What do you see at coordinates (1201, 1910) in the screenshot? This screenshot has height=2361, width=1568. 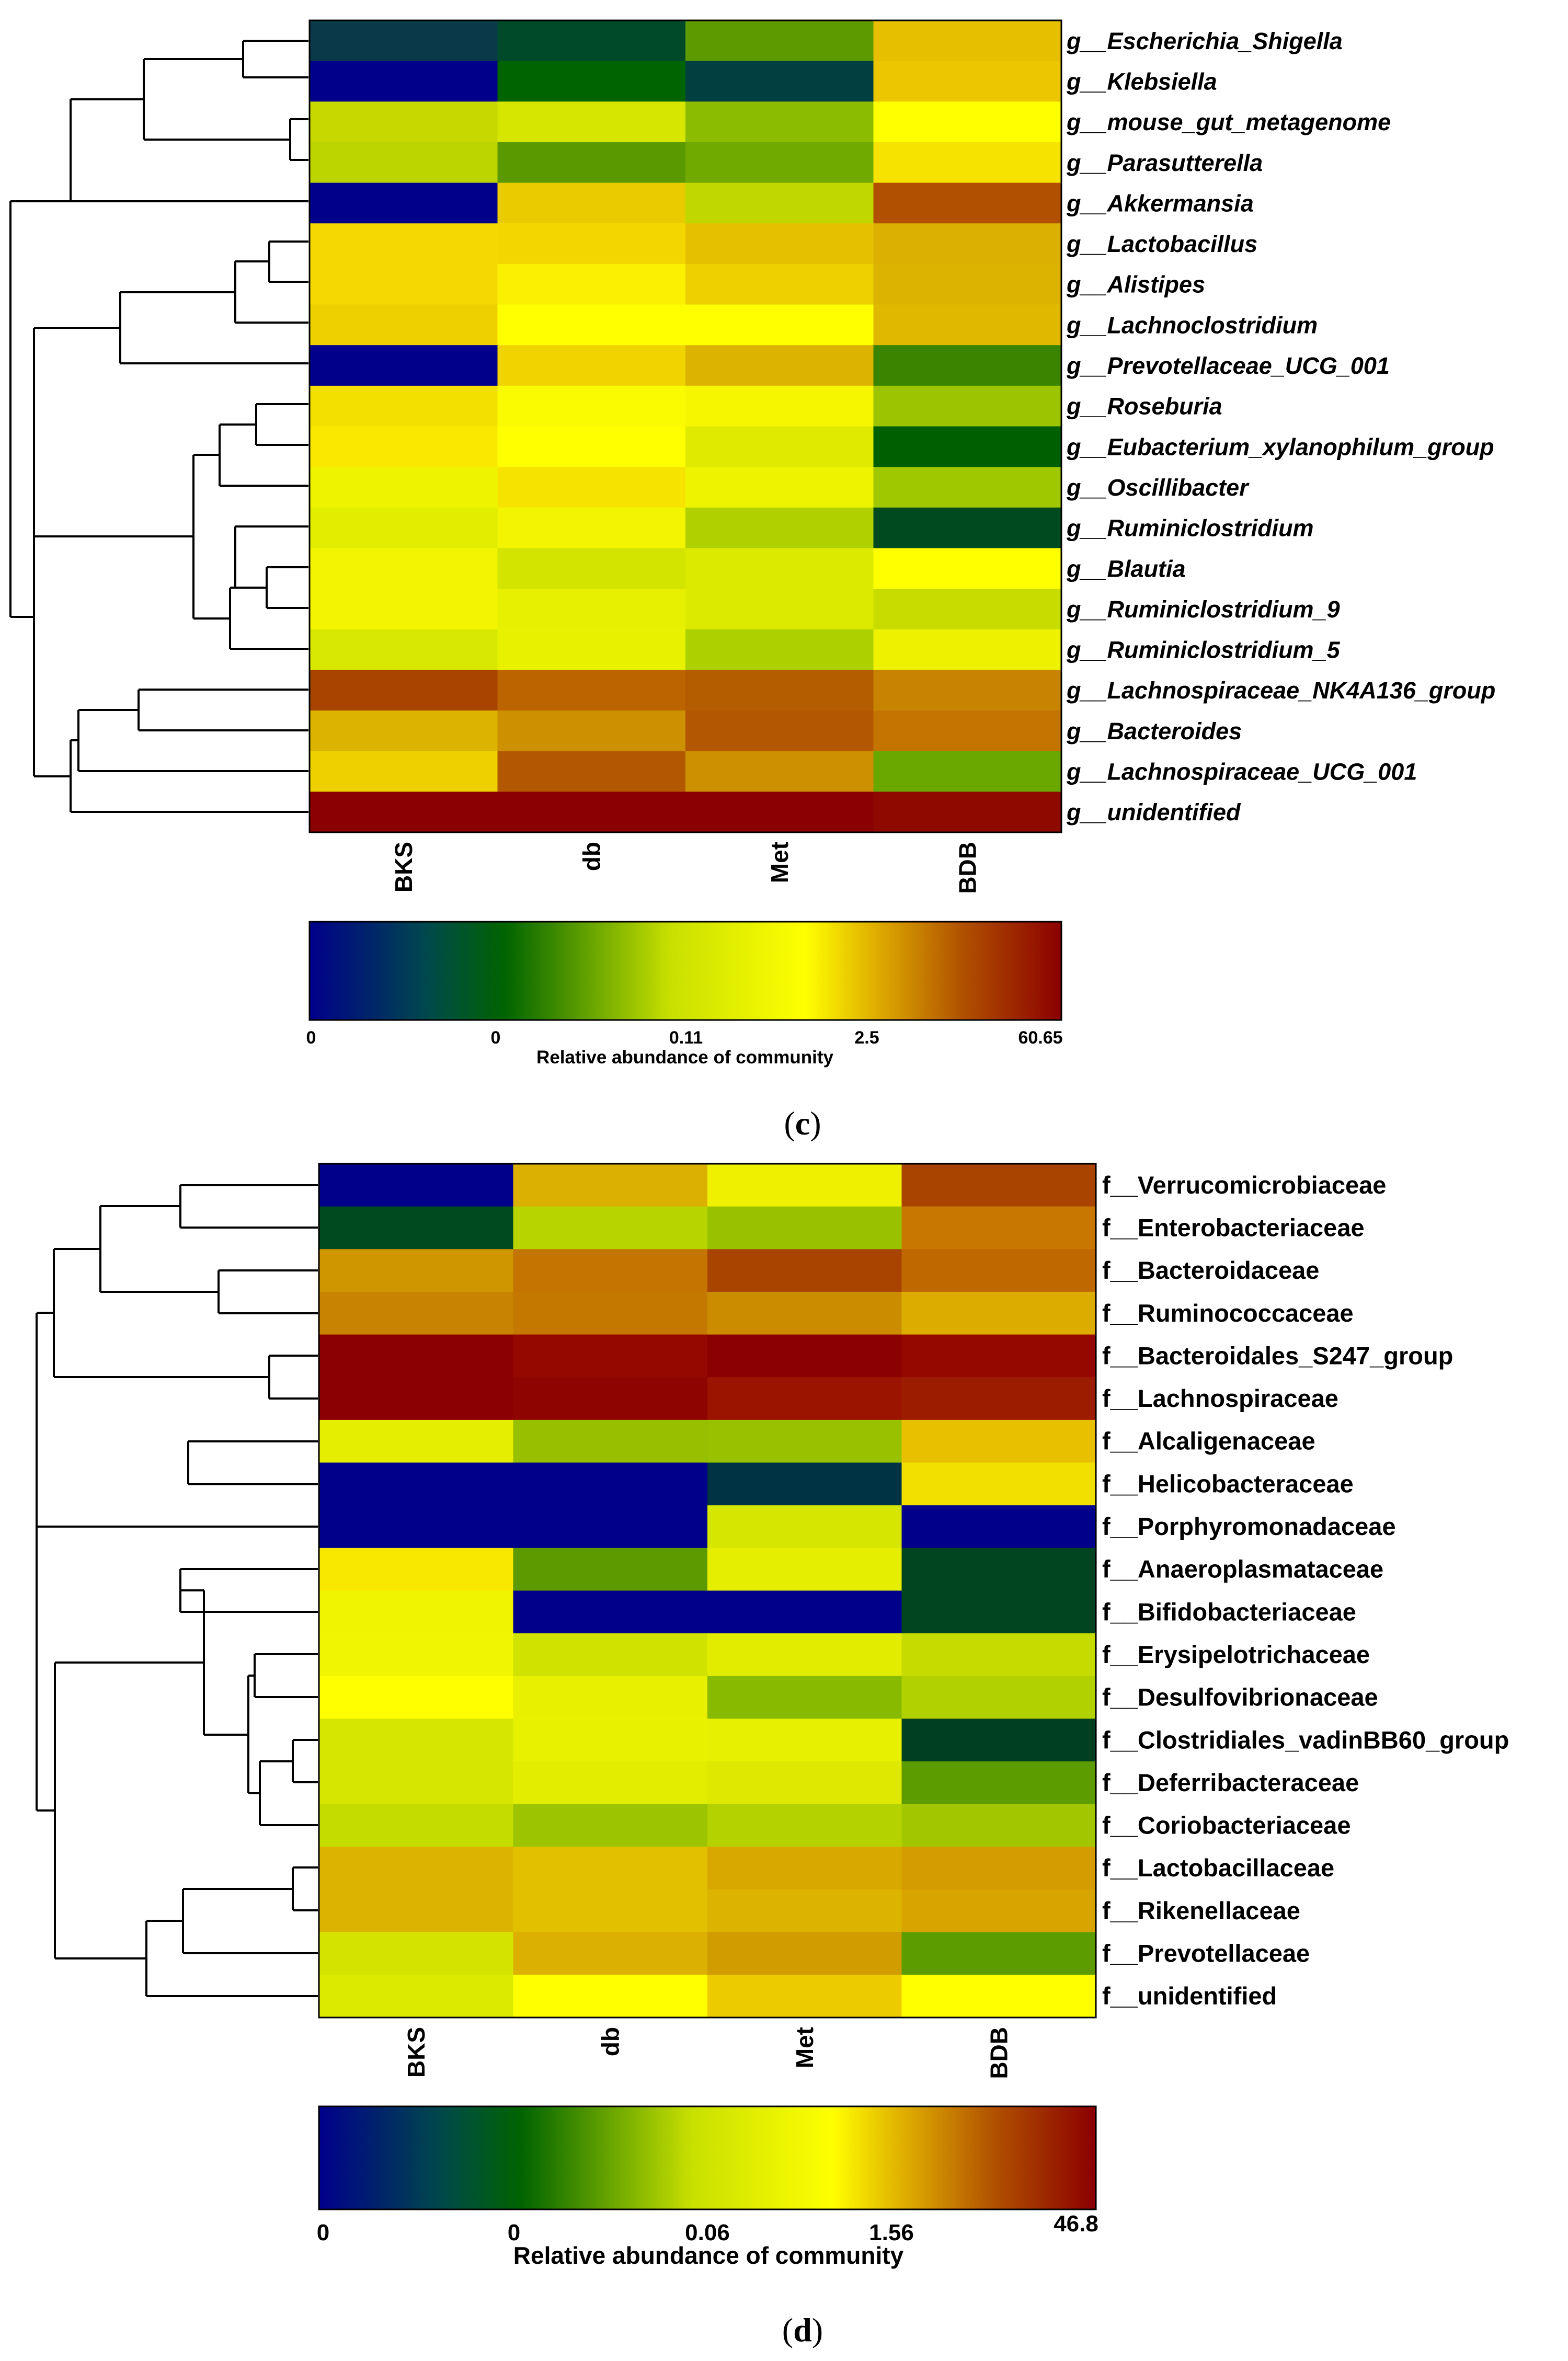 I see `panel-d-row-label: f__Rikenellaceae` at bounding box center [1201, 1910].